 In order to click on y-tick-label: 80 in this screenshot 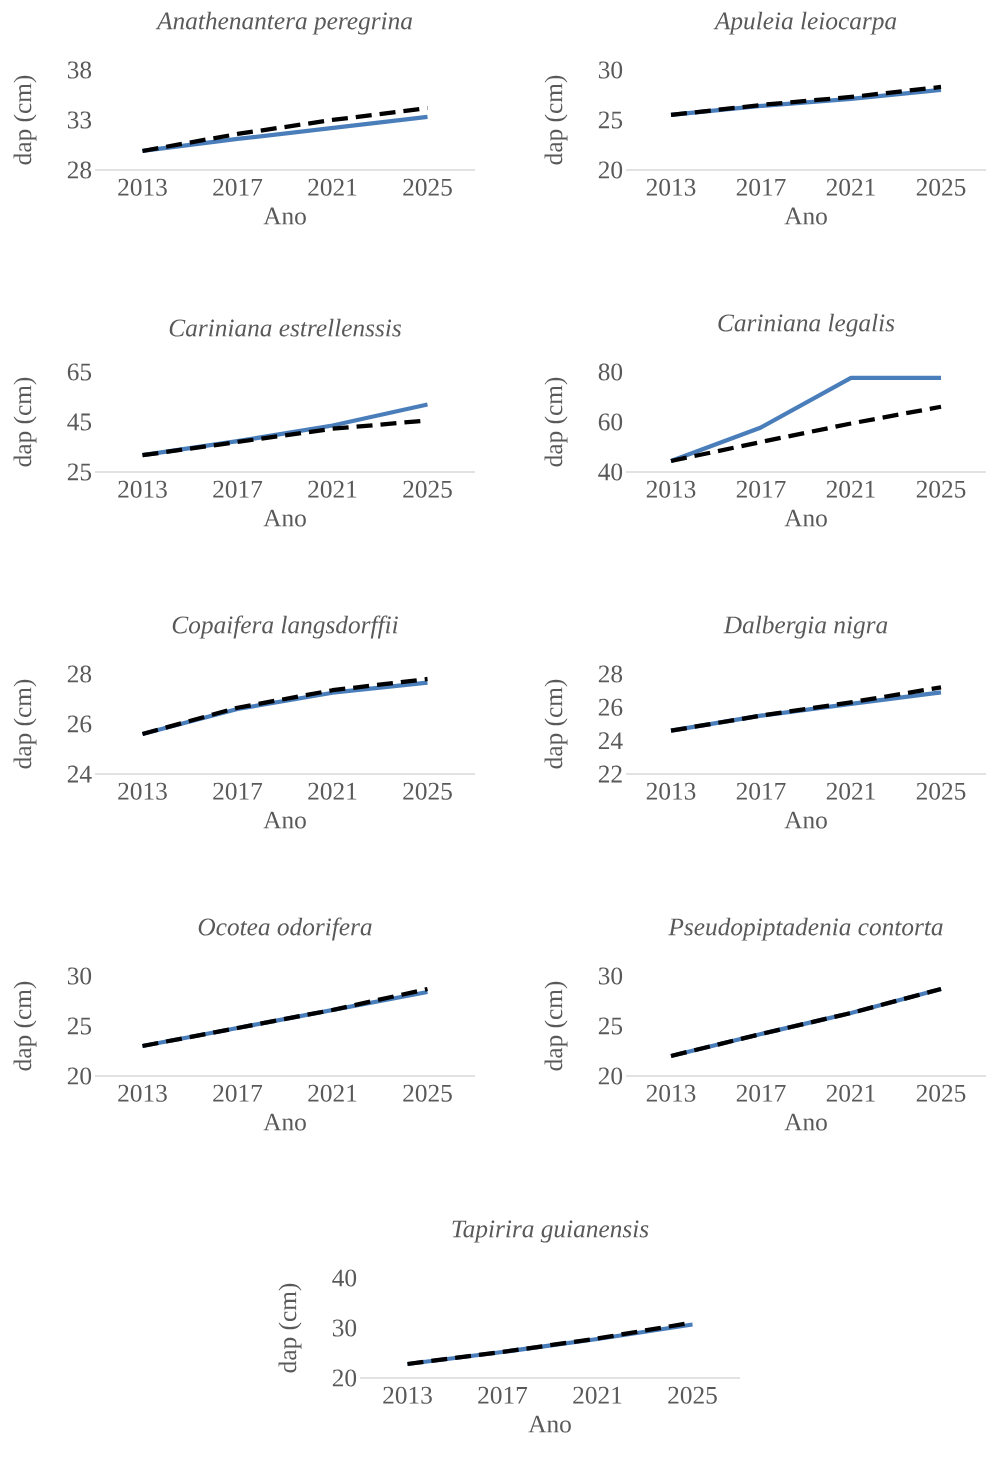, I will do `click(610, 372)`.